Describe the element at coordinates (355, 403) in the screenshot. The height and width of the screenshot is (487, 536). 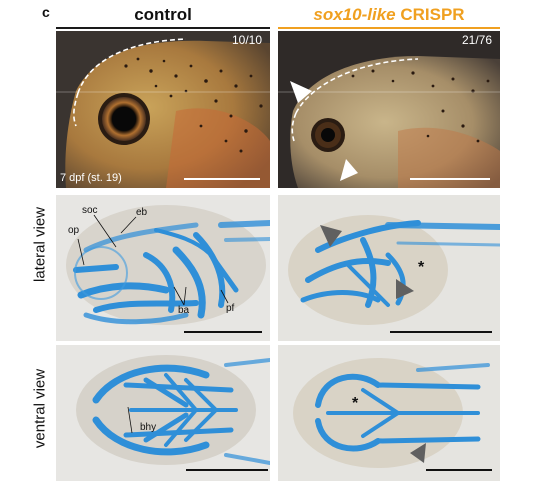
I see `crispr-ventral-asterisk: *` at that location.